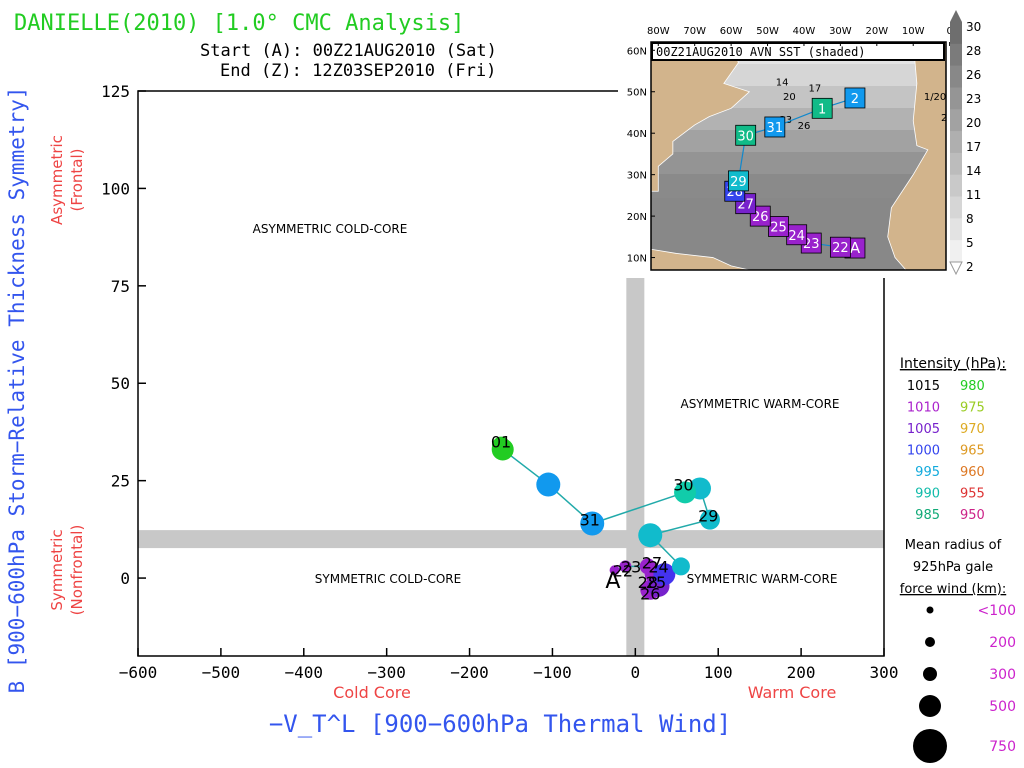 Image resolution: width=1024 pixels, height=768 pixels. I want to click on track-point-label: 28, so click(648, 582).